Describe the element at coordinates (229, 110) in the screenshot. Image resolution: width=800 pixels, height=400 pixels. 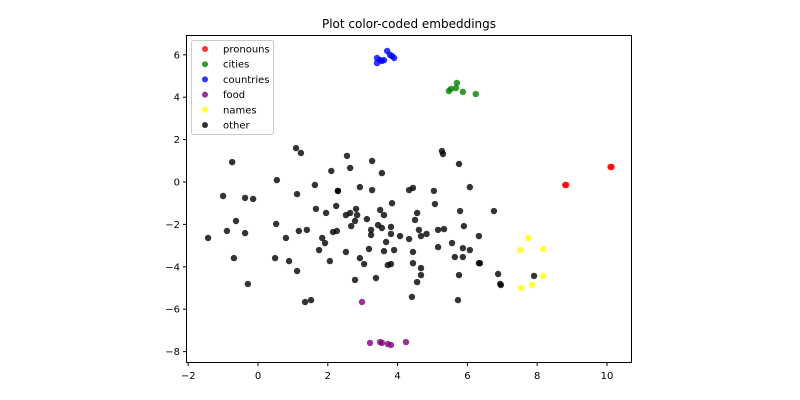
I see `legend-item-names: names` at that location.